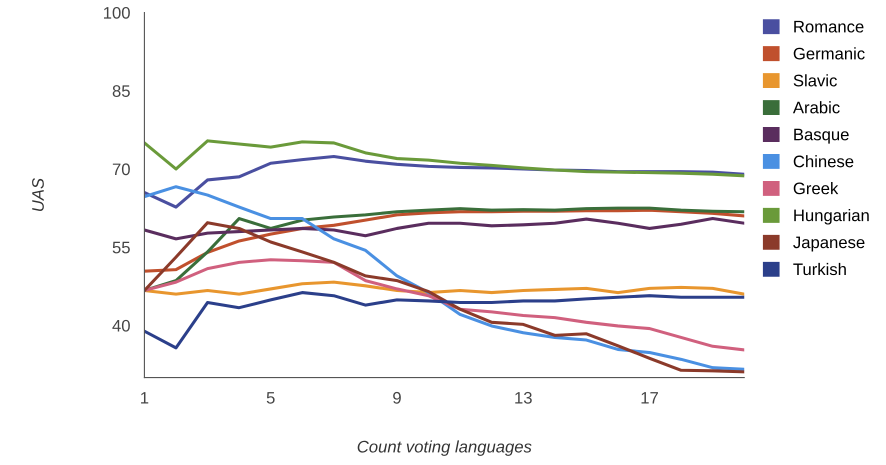  Describe the element at coordinates (121, 248) in the screenshot. I see `y-tick-label: 55` at that location.